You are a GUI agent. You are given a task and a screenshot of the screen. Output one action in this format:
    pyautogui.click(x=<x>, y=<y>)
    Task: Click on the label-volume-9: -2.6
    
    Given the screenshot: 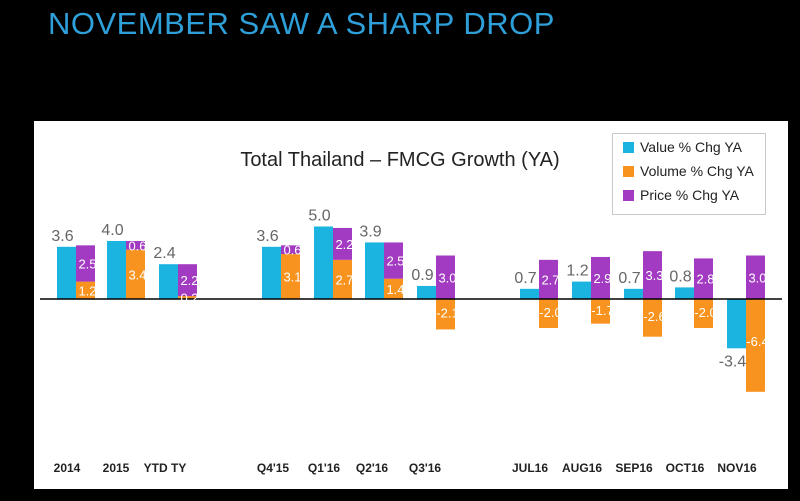 What is the action you would take?
    pyautogui.click(x=654, y=316)
    